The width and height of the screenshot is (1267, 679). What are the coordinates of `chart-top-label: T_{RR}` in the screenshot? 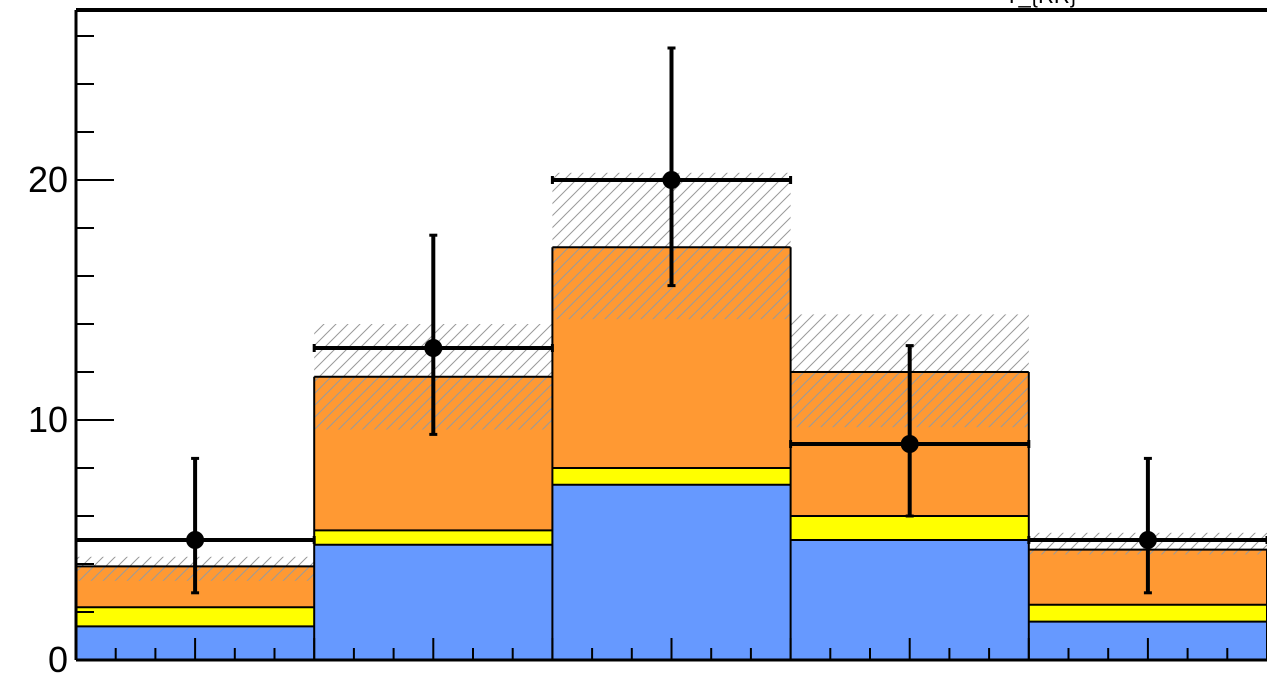 It's located at (1041, 4).